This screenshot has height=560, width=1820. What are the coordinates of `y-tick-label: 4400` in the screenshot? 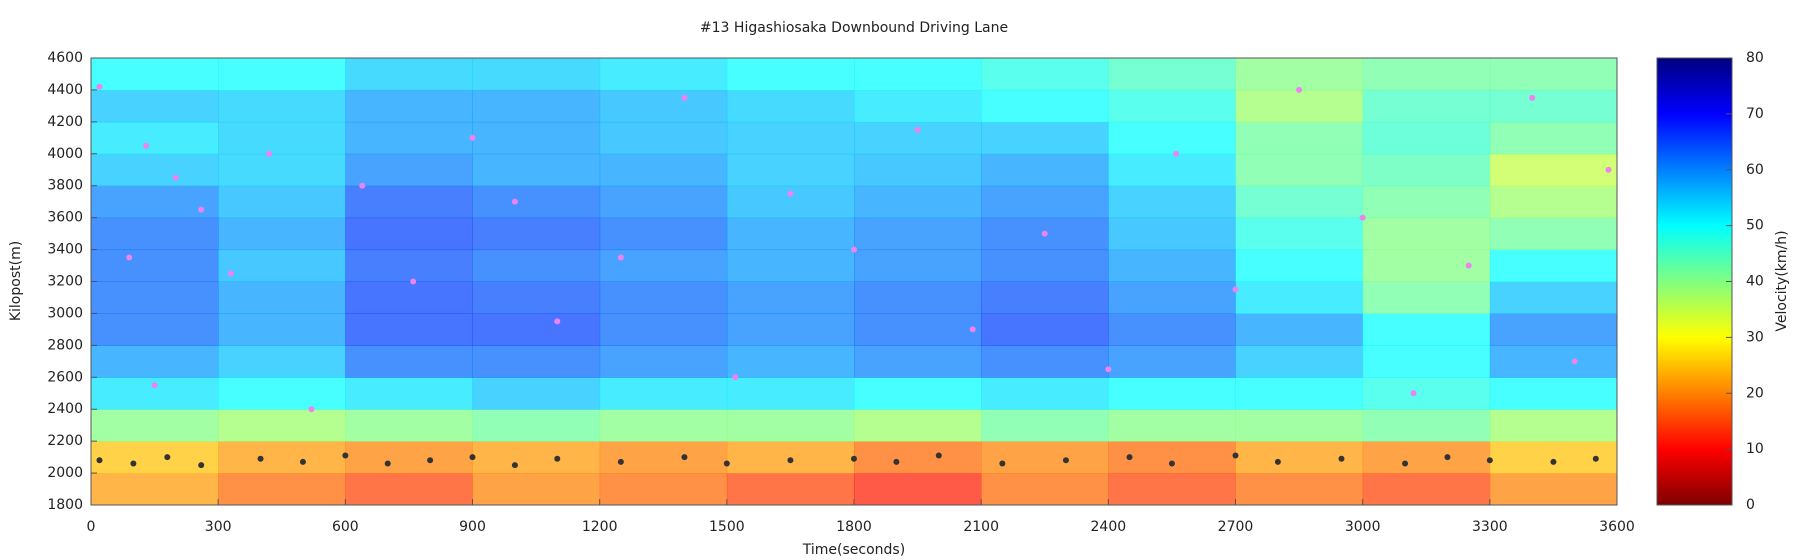 It's located at (65, 90).